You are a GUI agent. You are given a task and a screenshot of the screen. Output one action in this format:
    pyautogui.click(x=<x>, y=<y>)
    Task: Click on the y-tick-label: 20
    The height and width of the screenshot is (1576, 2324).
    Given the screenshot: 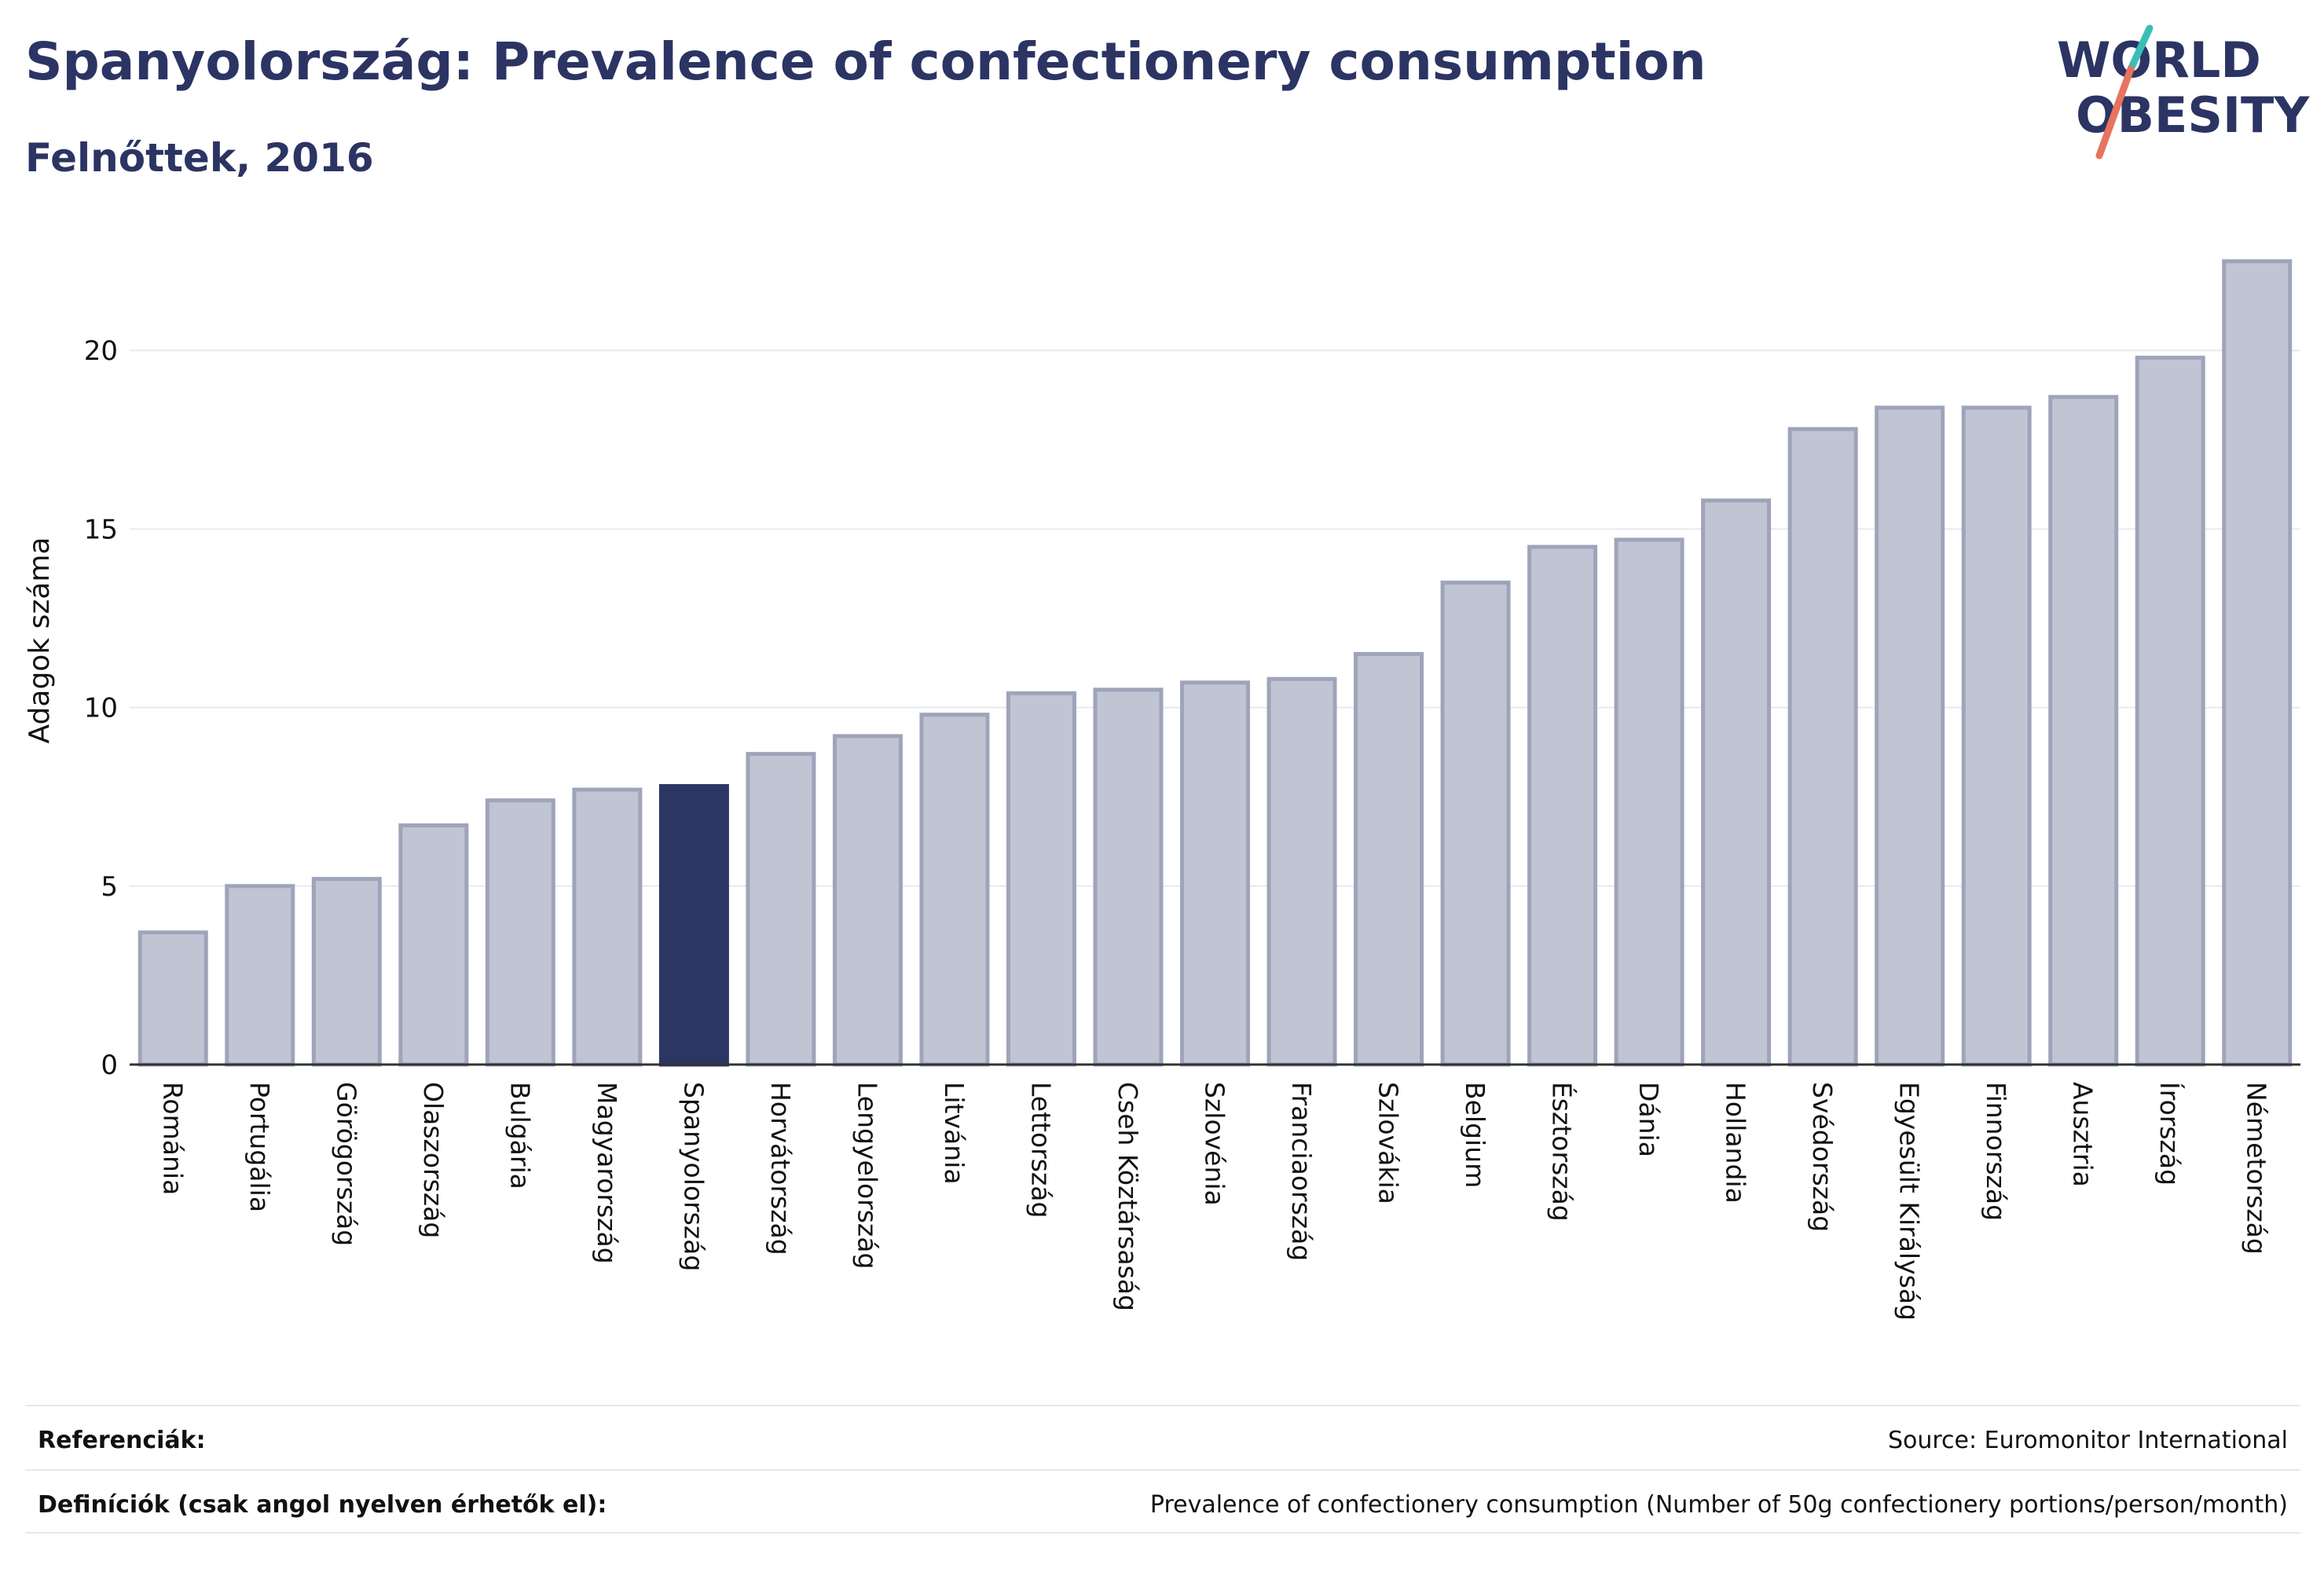 What is the action you would take?
    pyautogui.click(x=101, y=351)
    